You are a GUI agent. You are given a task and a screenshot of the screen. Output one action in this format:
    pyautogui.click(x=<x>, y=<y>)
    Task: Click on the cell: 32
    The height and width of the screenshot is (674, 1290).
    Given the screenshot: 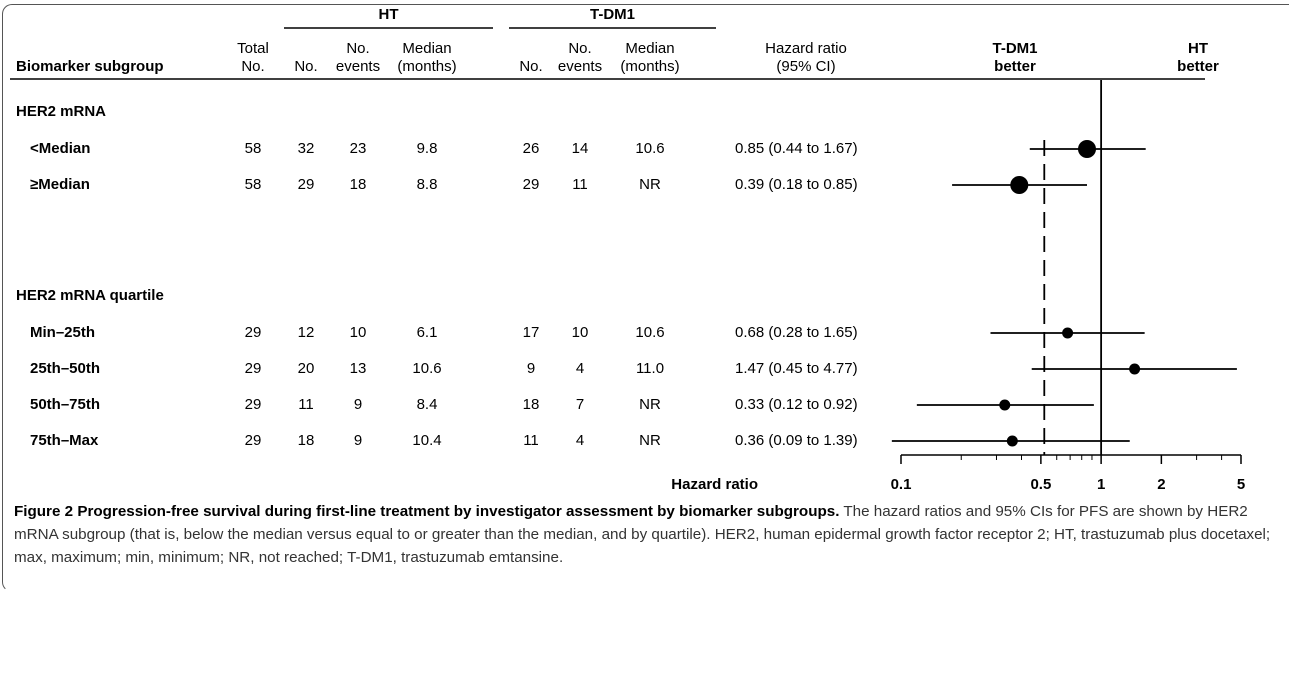 What is the action you would take?
    pyautogui.click(x=306, y=148)
    